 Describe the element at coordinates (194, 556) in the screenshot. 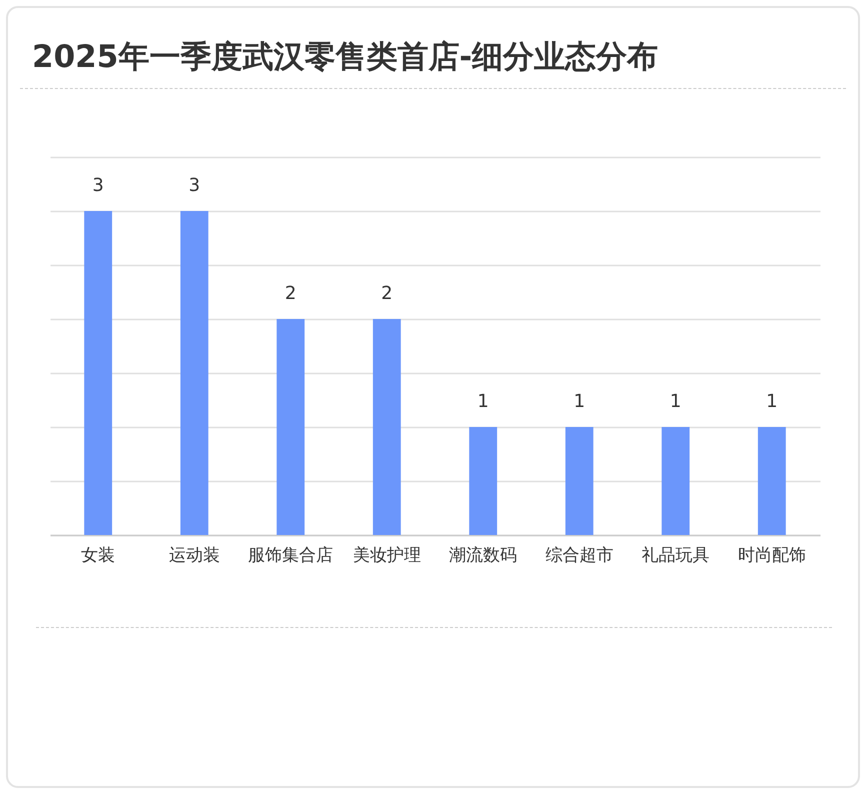

I see `x-tick-label: 运动装` at that location.